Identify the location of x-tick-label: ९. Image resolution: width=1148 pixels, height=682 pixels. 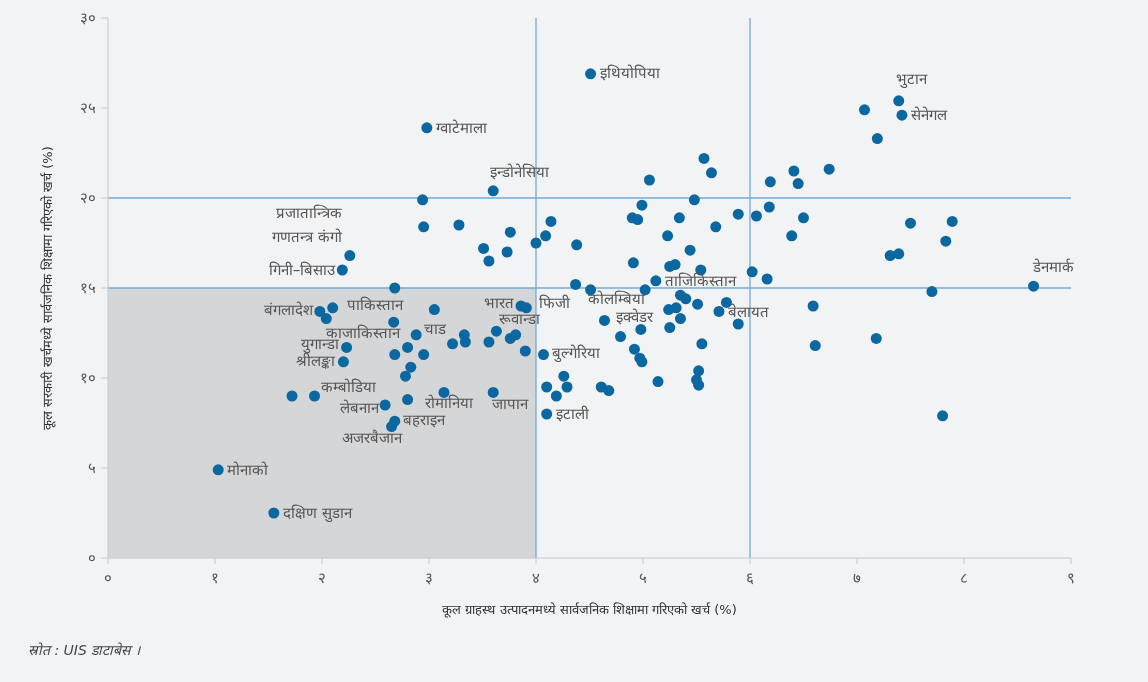
(1071, 578).